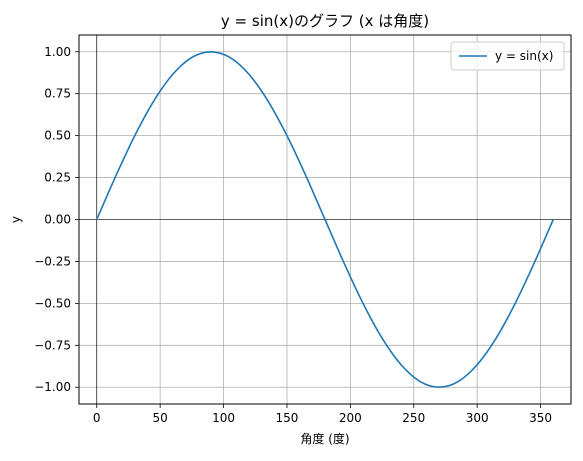 The image size is (583, 461). What do you see at coordinates (322, 414) in the screenshot?
I see `x-axis-ticks: 0 50 100 150 200 250 300 350` at bounding box center [322, 414].